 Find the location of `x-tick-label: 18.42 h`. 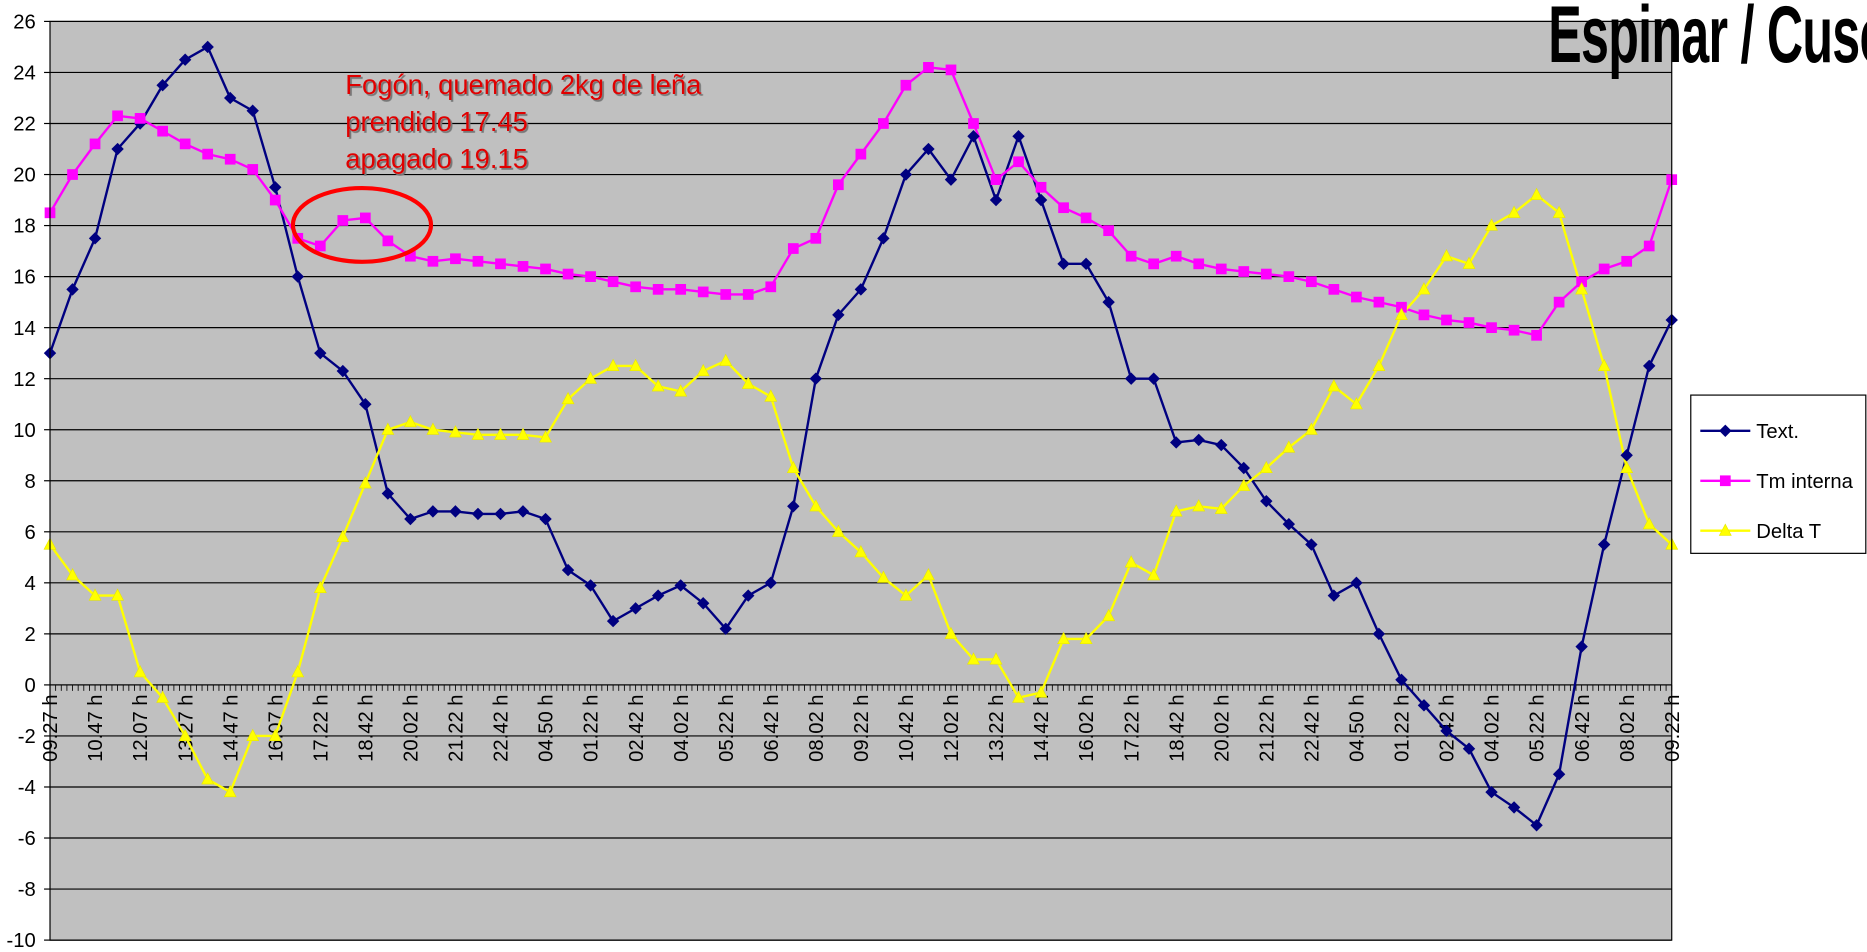

x-tick-label: 18.42 h is located at coordinates (1177, 727).